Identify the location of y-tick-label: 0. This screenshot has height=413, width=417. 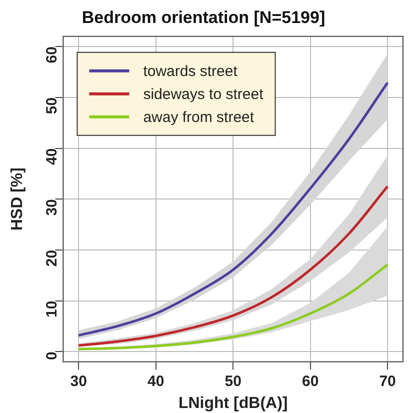
(51, 356).